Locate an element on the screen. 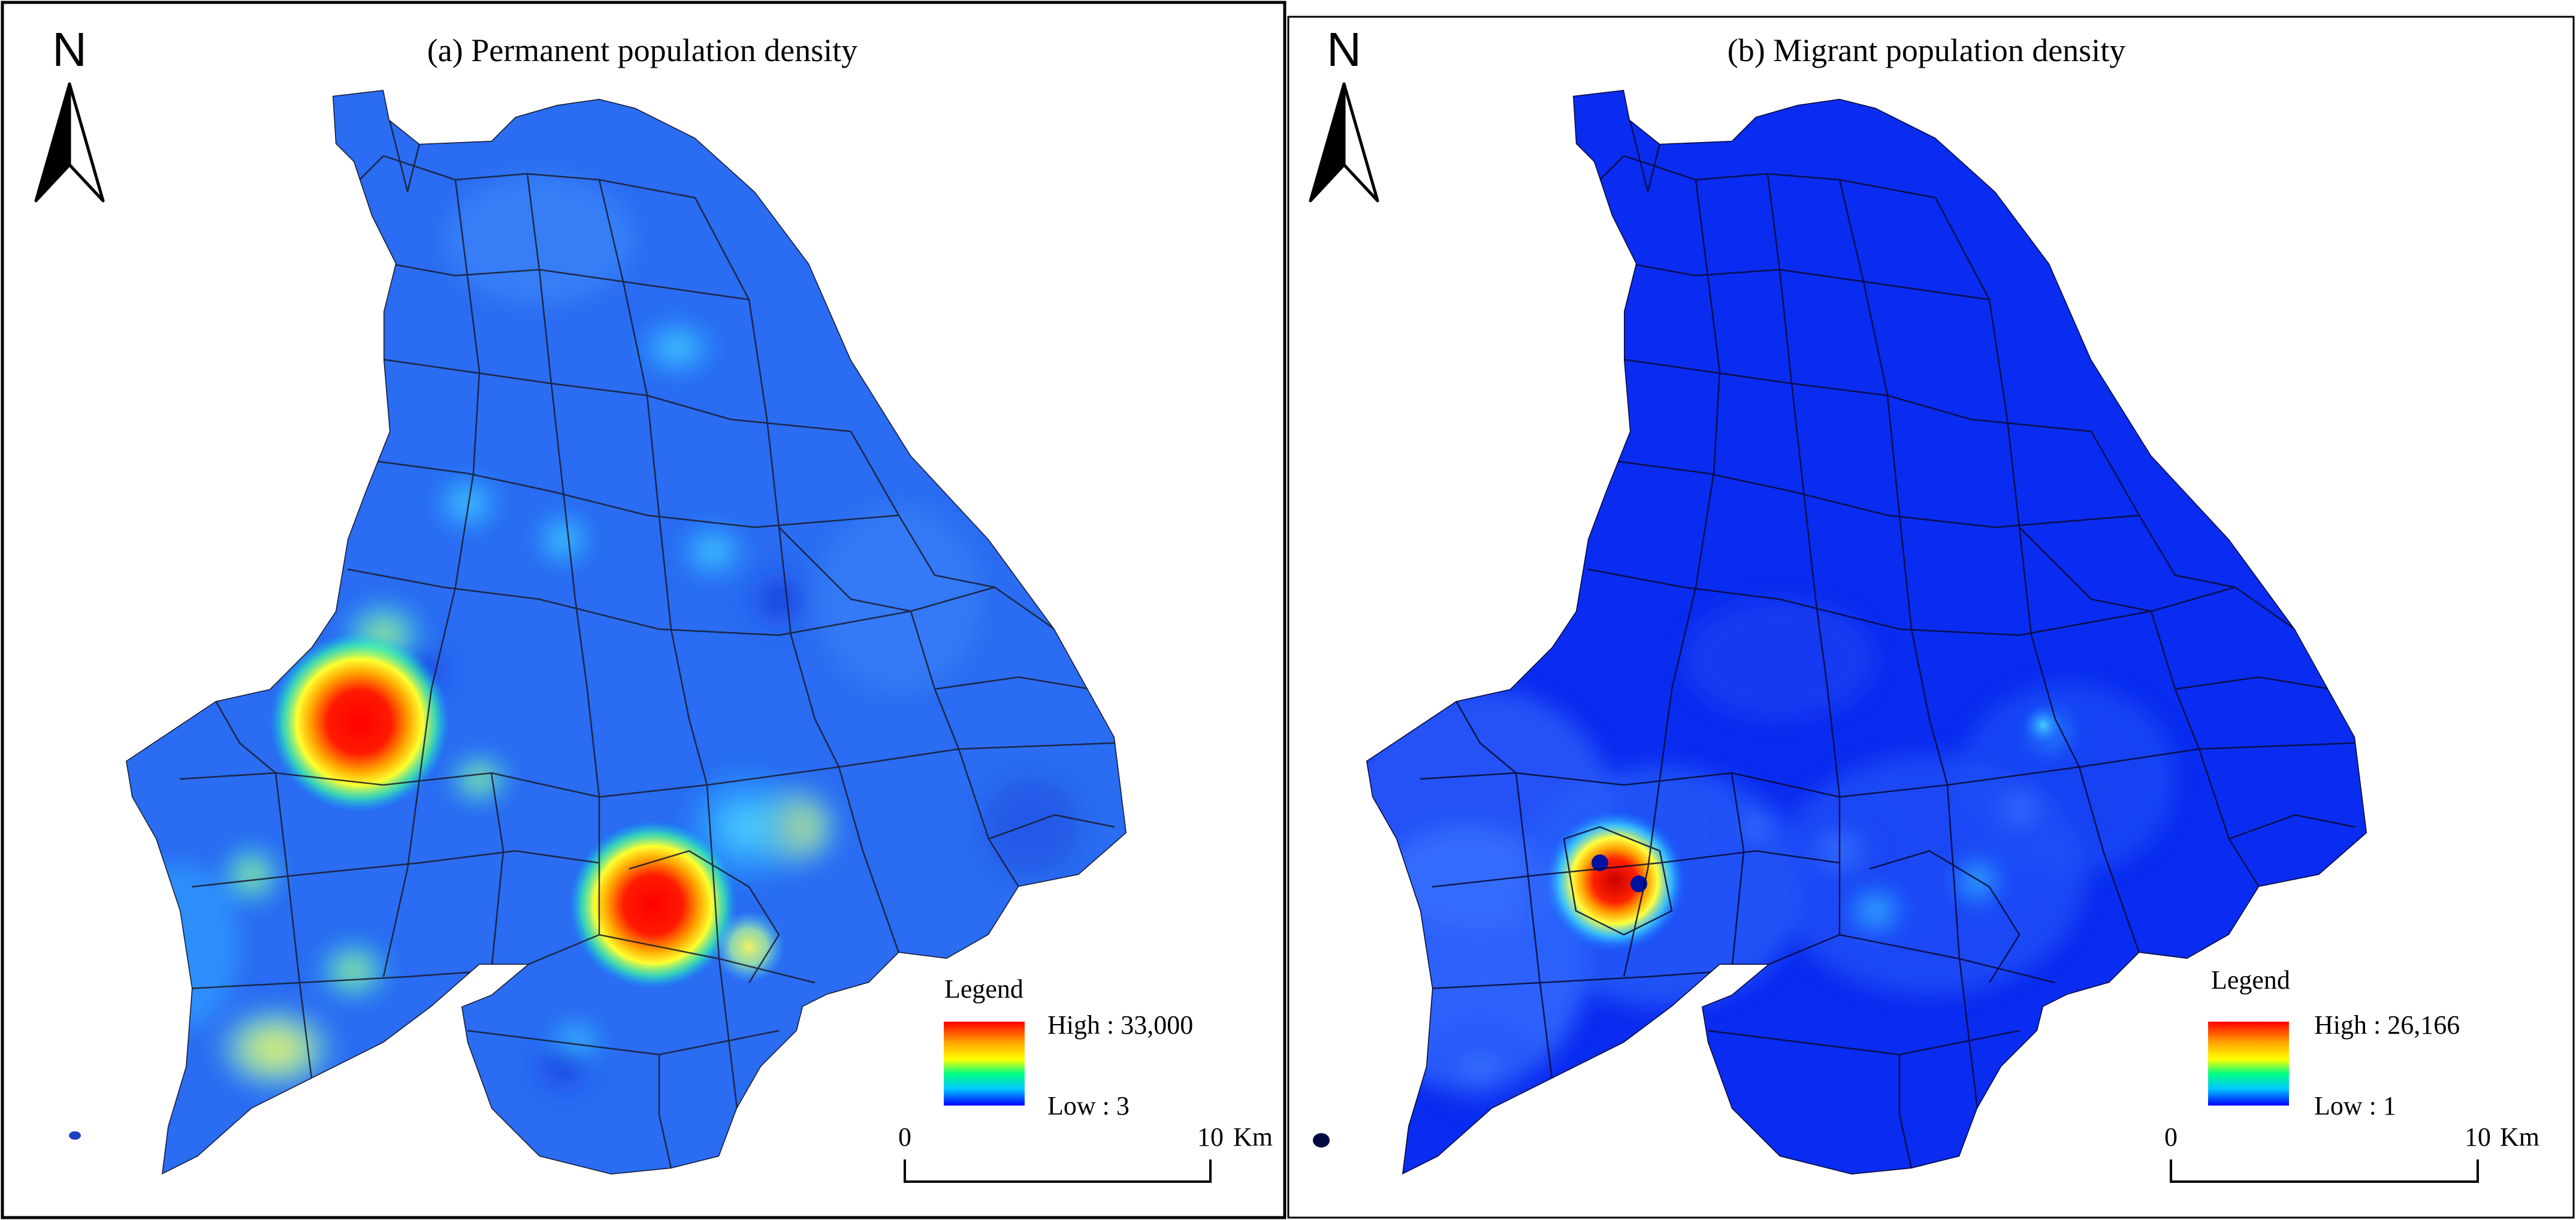 The width and height of the screenshot is (2576, 1220). north-arrow-a: N is located at coordinates (69, 113).